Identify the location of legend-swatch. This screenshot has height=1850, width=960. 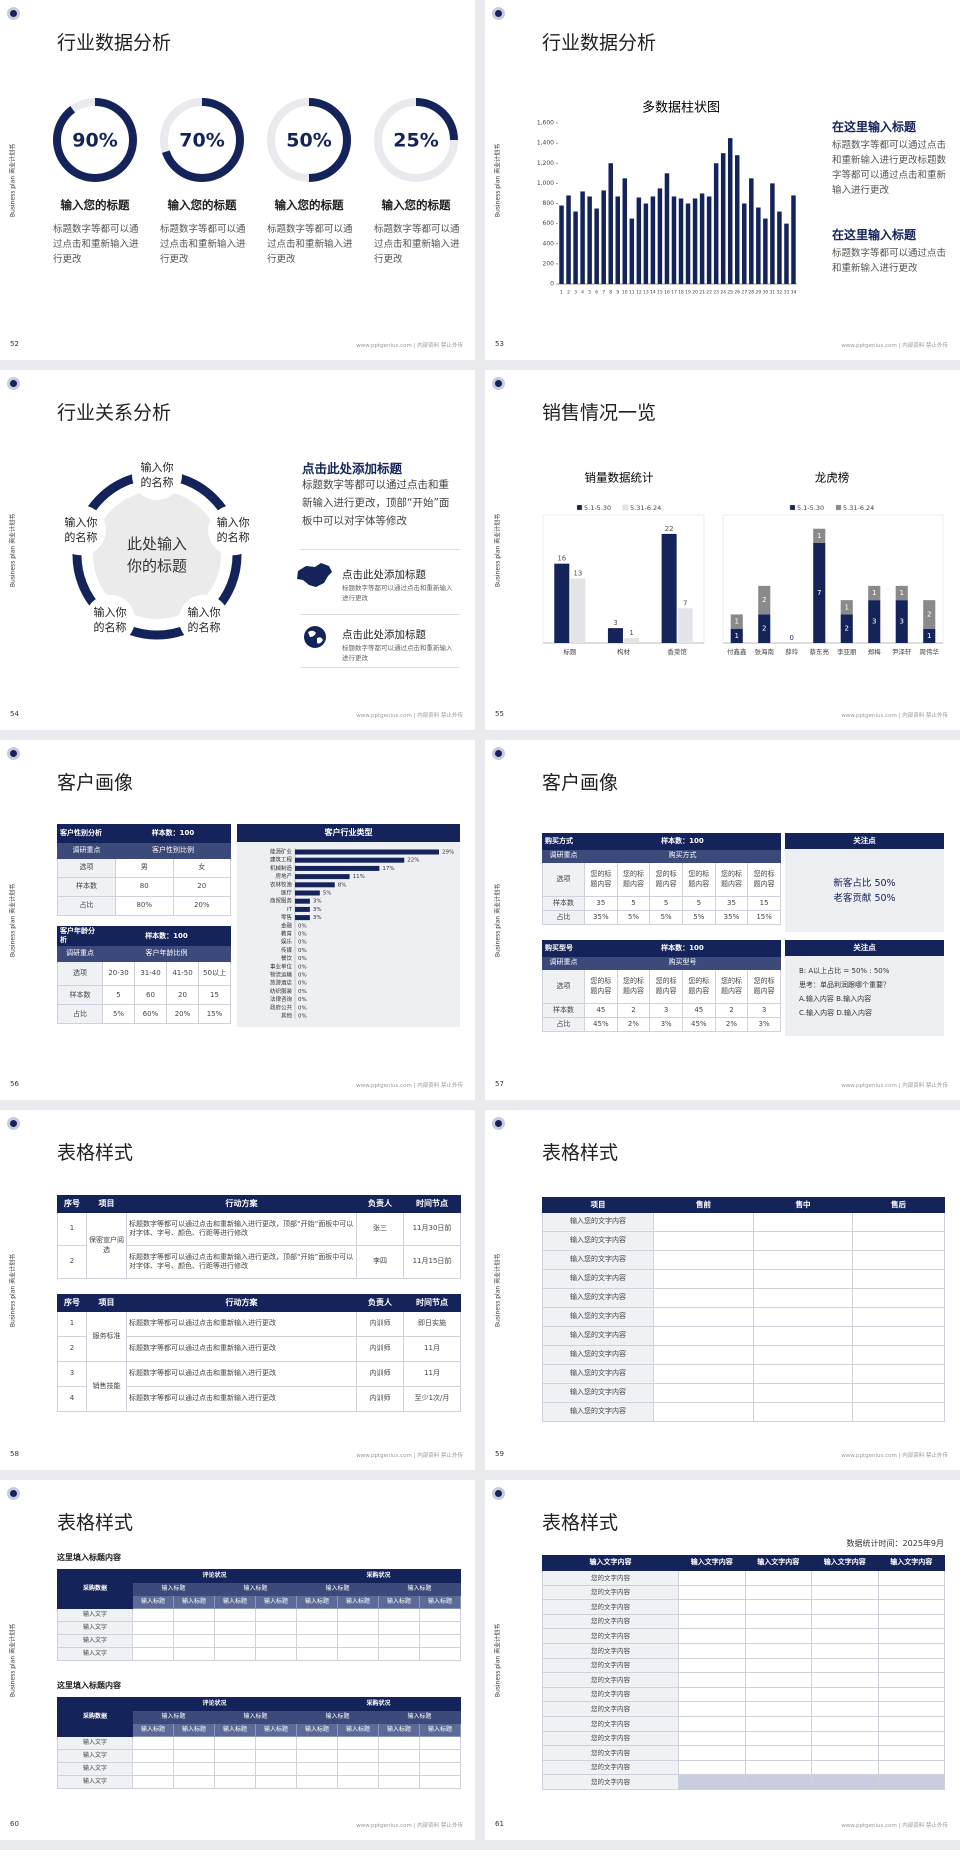
(792, 507).